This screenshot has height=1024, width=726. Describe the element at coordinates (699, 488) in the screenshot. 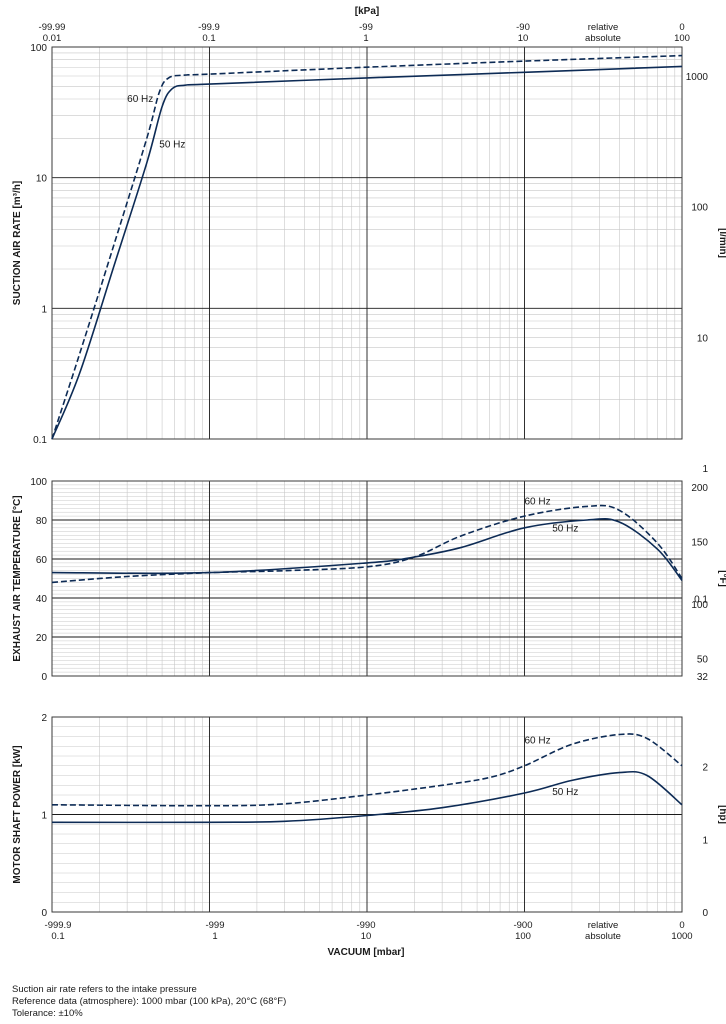

I see `y-tick-label-right: 200` at that location.